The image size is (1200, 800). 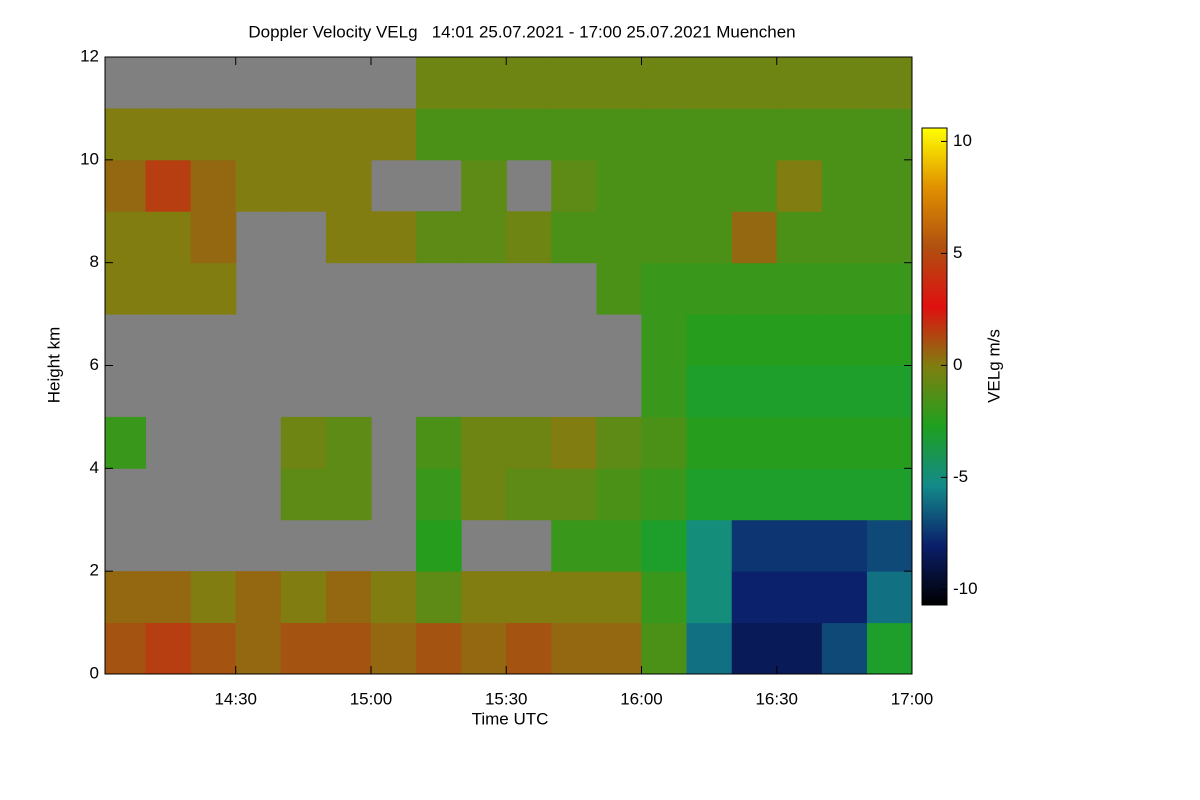 I want to click on colorbar-tick-label: 5, so click(x=957, y=252).